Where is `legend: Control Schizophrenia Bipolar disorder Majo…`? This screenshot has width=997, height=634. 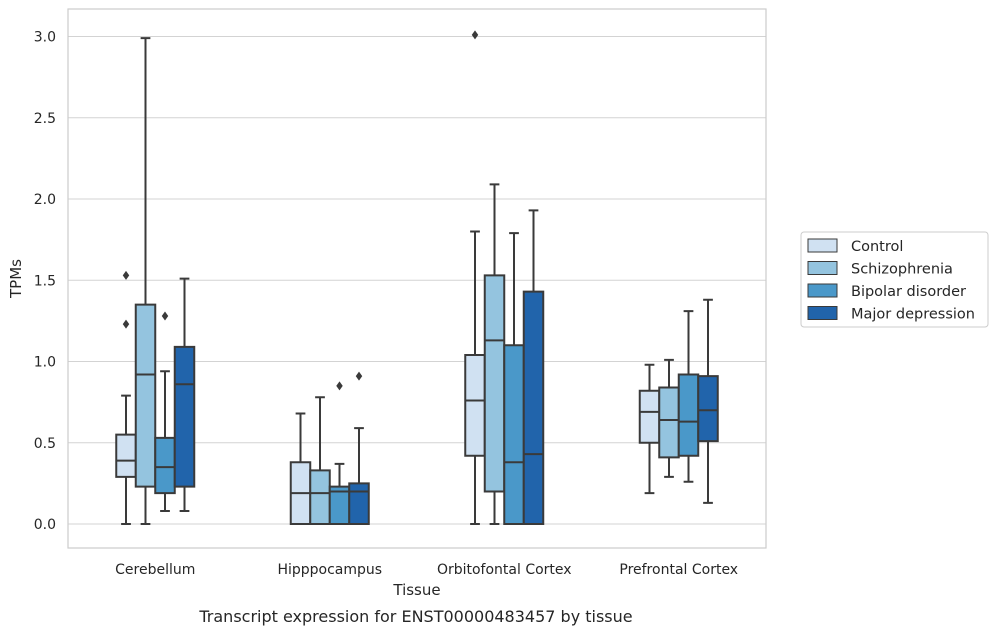
legend: Control Schizophrenia Bipolar disorder Majo… is located at coordinates (894, 279).